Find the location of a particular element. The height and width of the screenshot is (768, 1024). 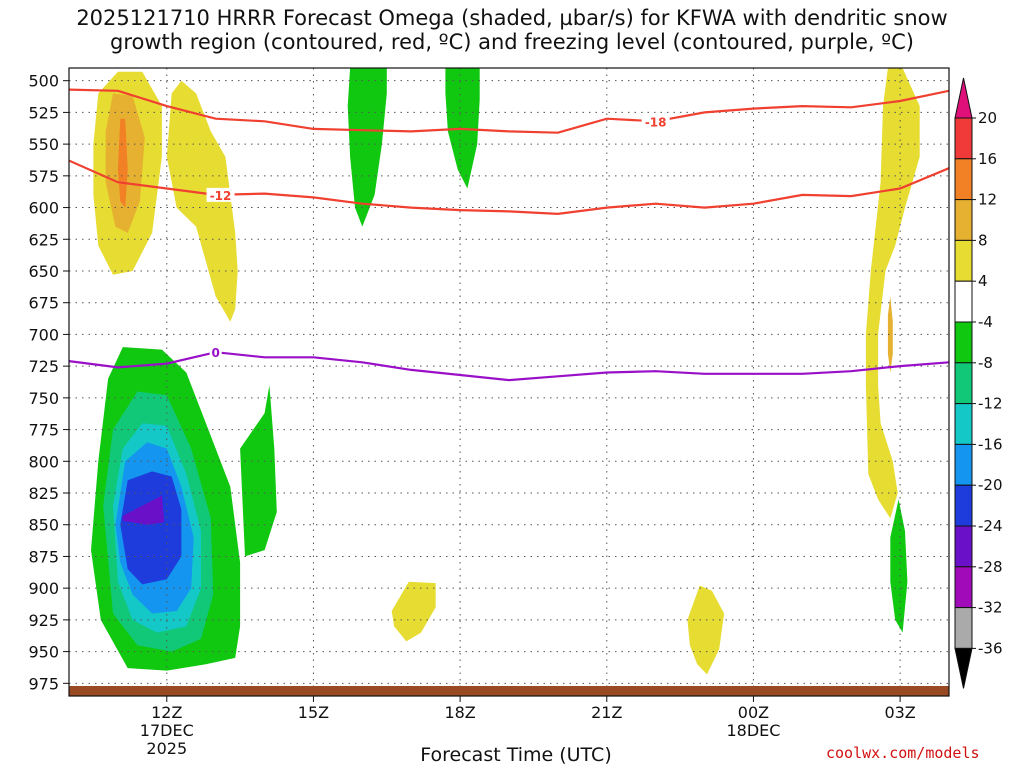

colorbar-label-8: 8 is located at coordinates (983, 240).